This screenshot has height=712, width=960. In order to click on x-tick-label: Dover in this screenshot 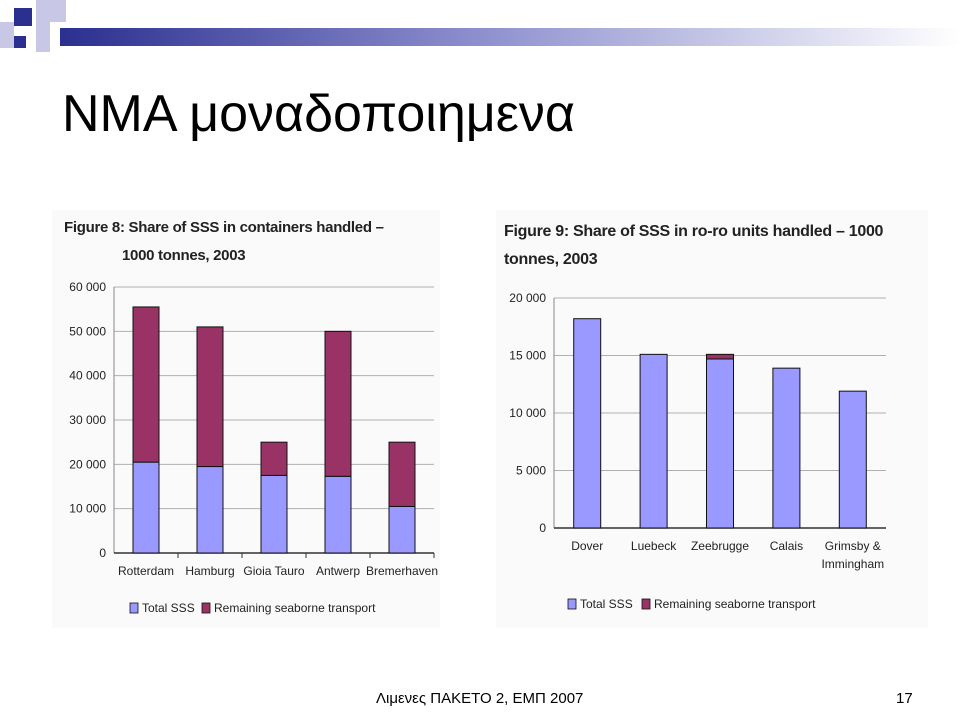, I will do `click(587, 546)`.